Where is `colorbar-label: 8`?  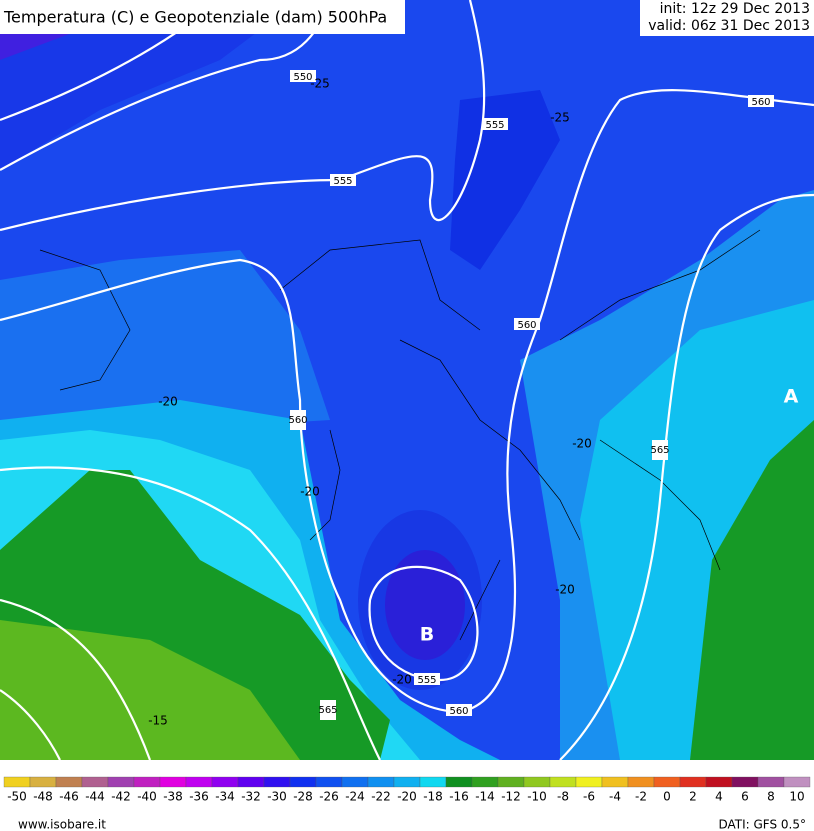 colorbar-label: 8 is located at coordinates (771, 797).